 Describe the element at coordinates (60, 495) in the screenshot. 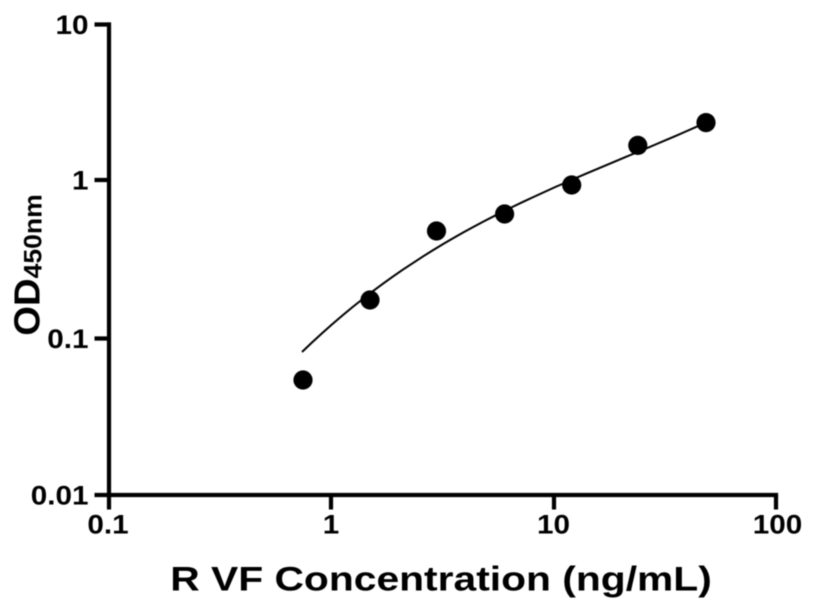

I see `svg-text: 0.01` at that location.